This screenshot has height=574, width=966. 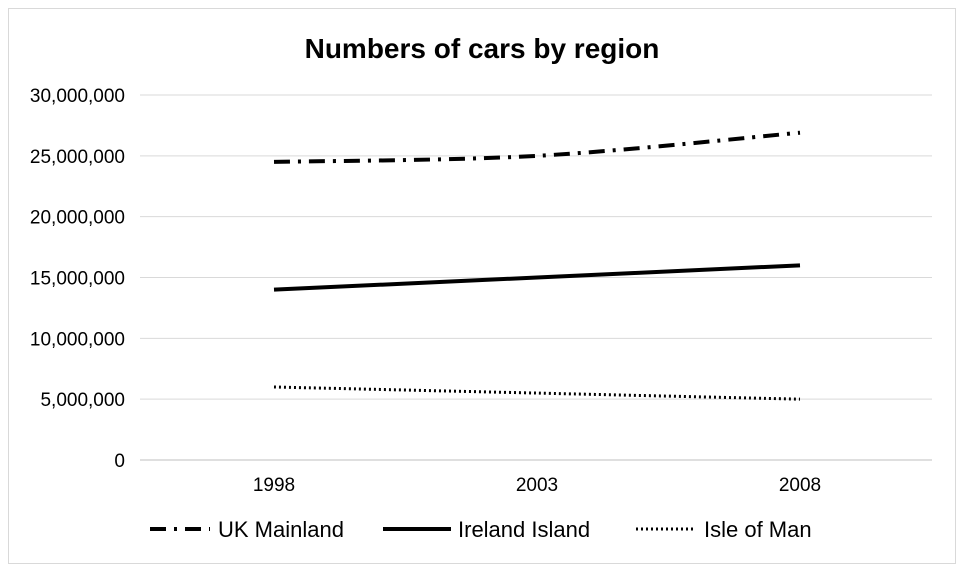 What do you see at coordinates (82, 400) in the screenshot?
I see `y-tick-label: 5,000,000` at bounding box center [82, 400].